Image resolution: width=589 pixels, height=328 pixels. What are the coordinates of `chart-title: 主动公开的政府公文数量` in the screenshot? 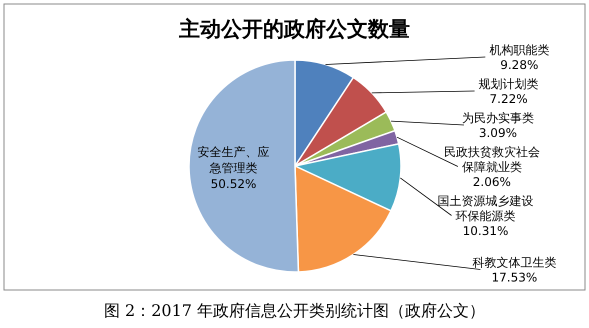 It's located at (294, 29).